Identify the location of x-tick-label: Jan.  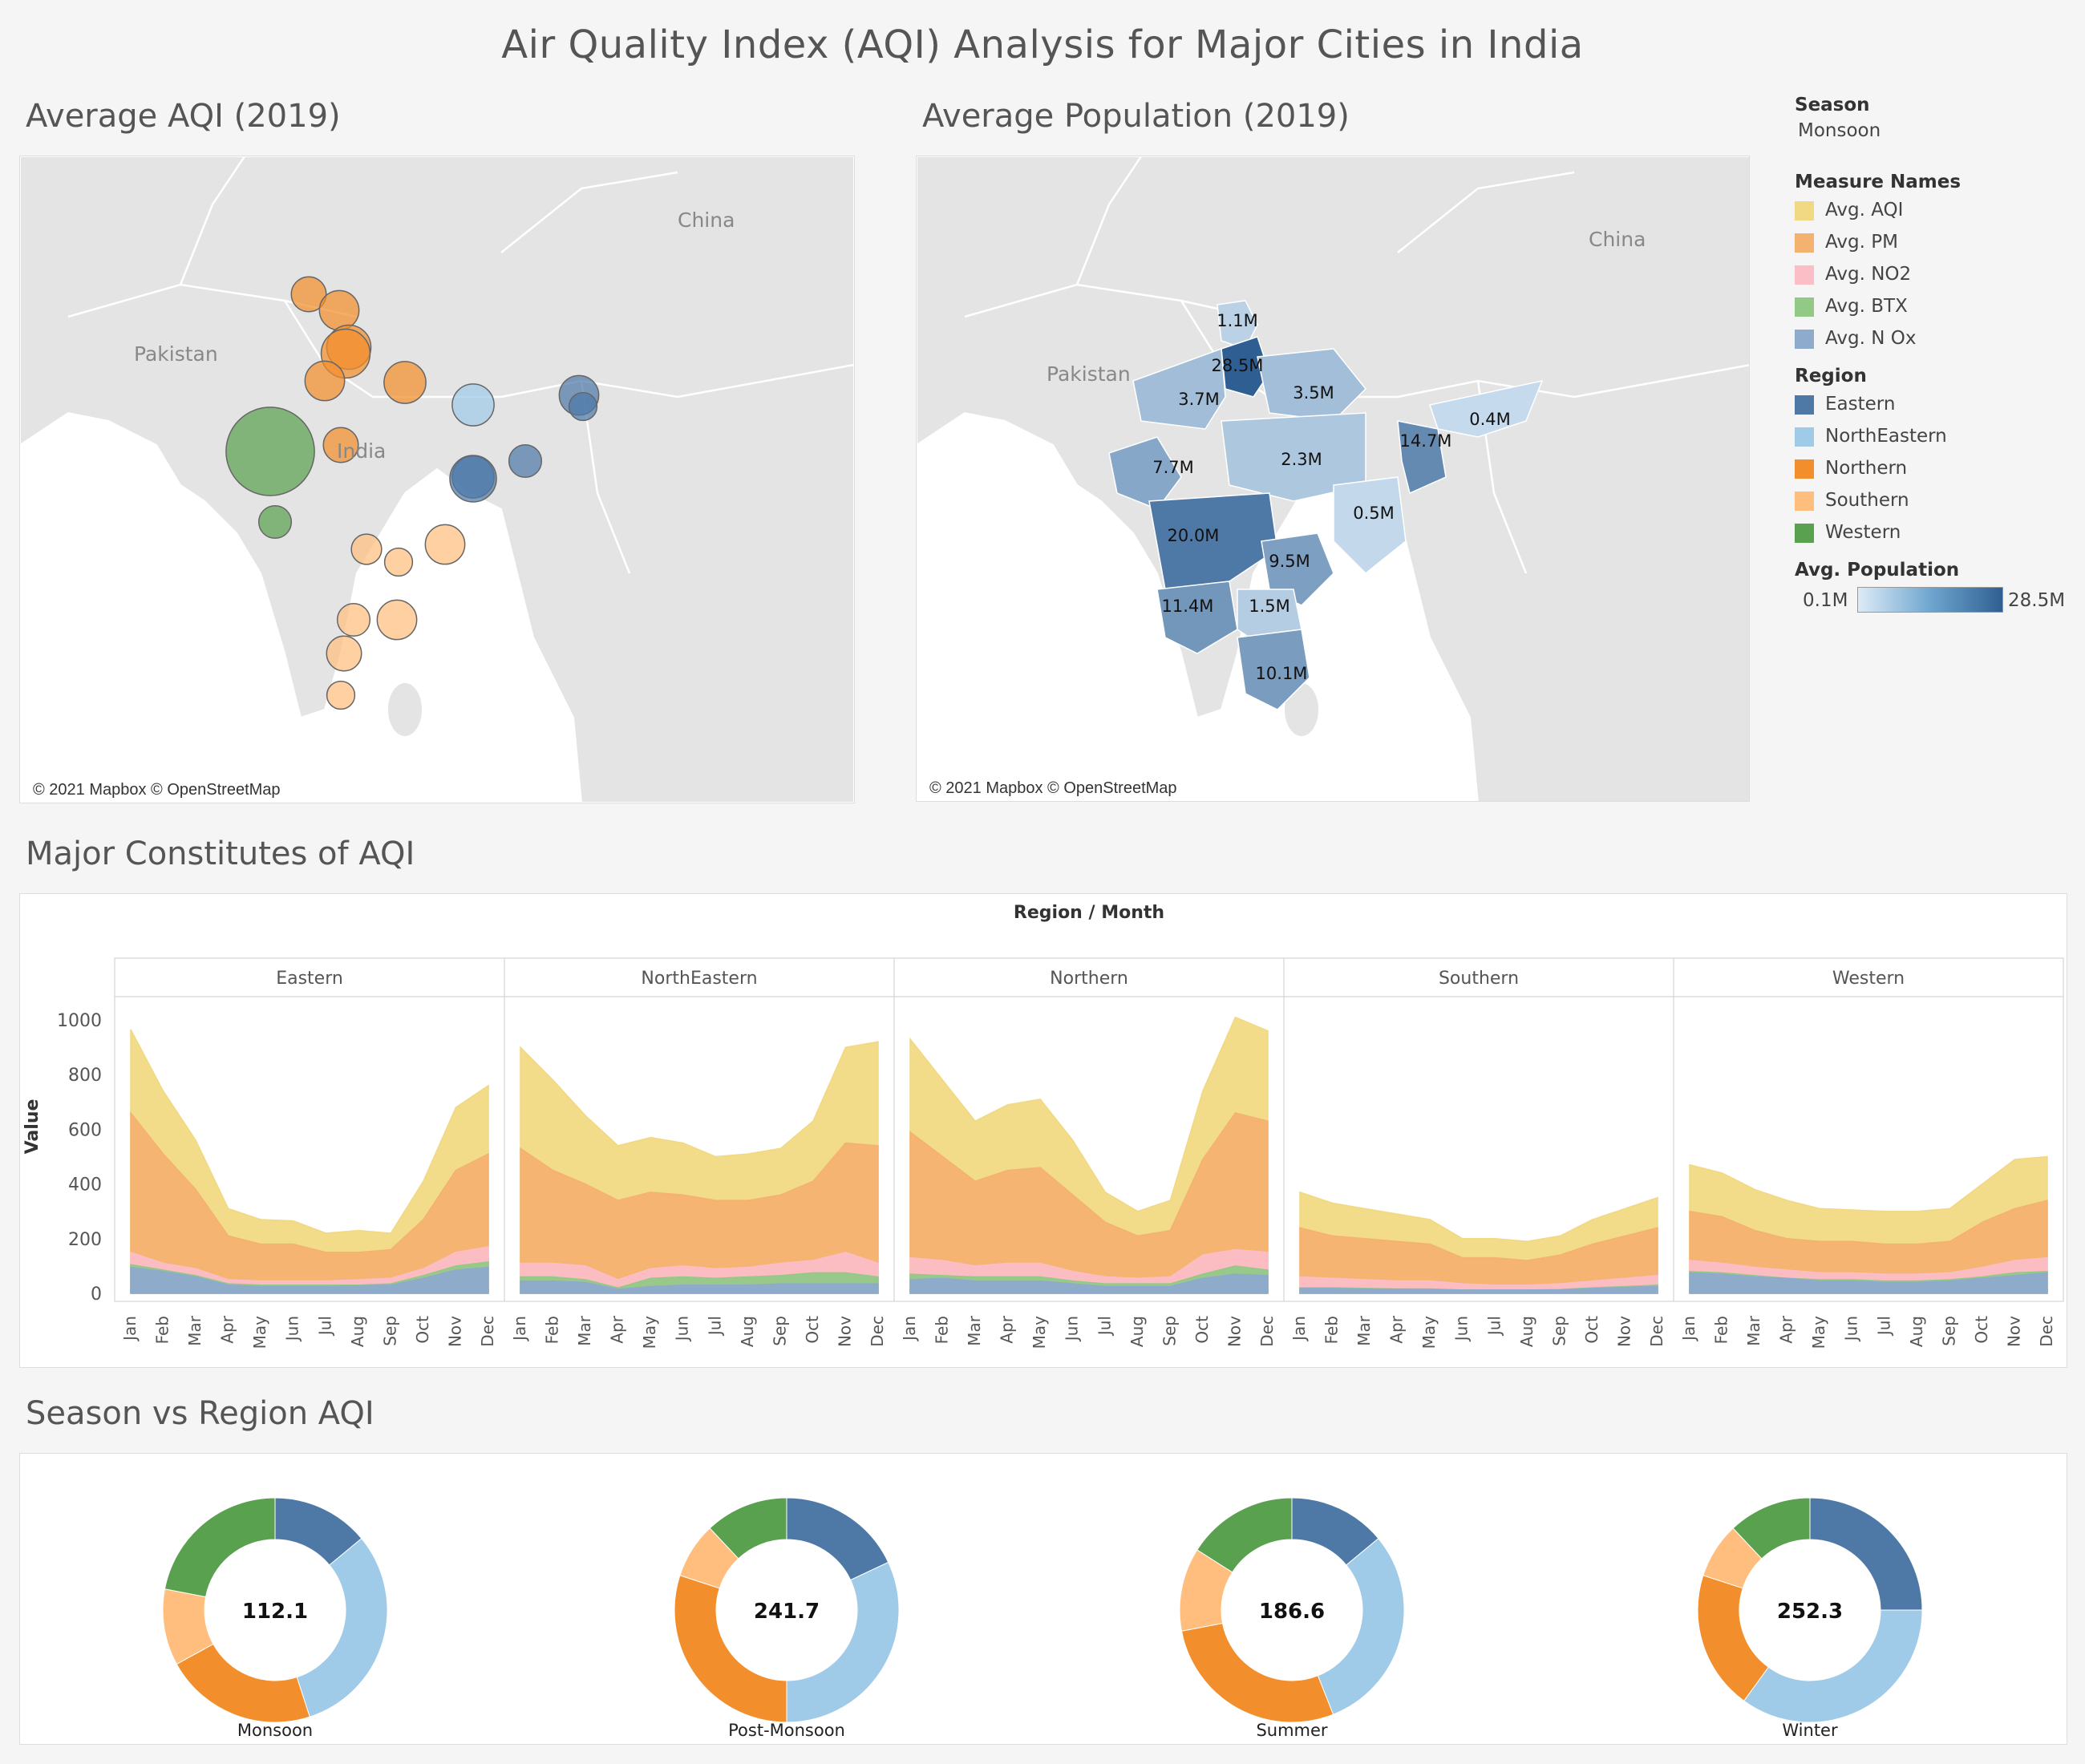
(910, 1329).